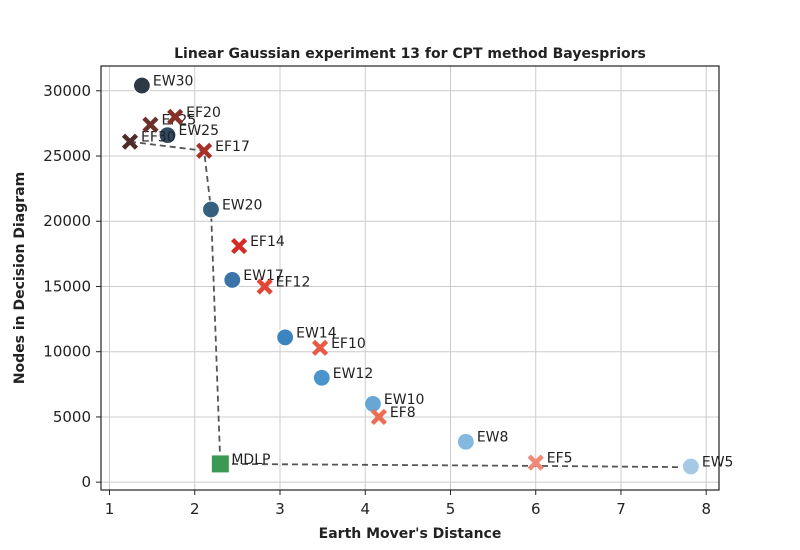 This screenshot has height=550, width=800. Describe the element at coordinates (264, 286) in the screenshot. I see `point-ef12-marker` at that location.